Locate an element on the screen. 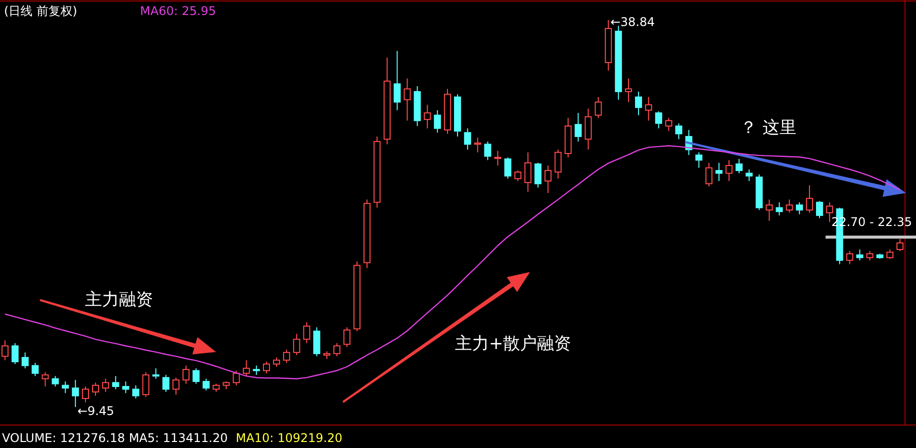 The width and height of the screenshot is (916, 448). chart-title: (日线 前复权) is located at coordinates (41, 11).